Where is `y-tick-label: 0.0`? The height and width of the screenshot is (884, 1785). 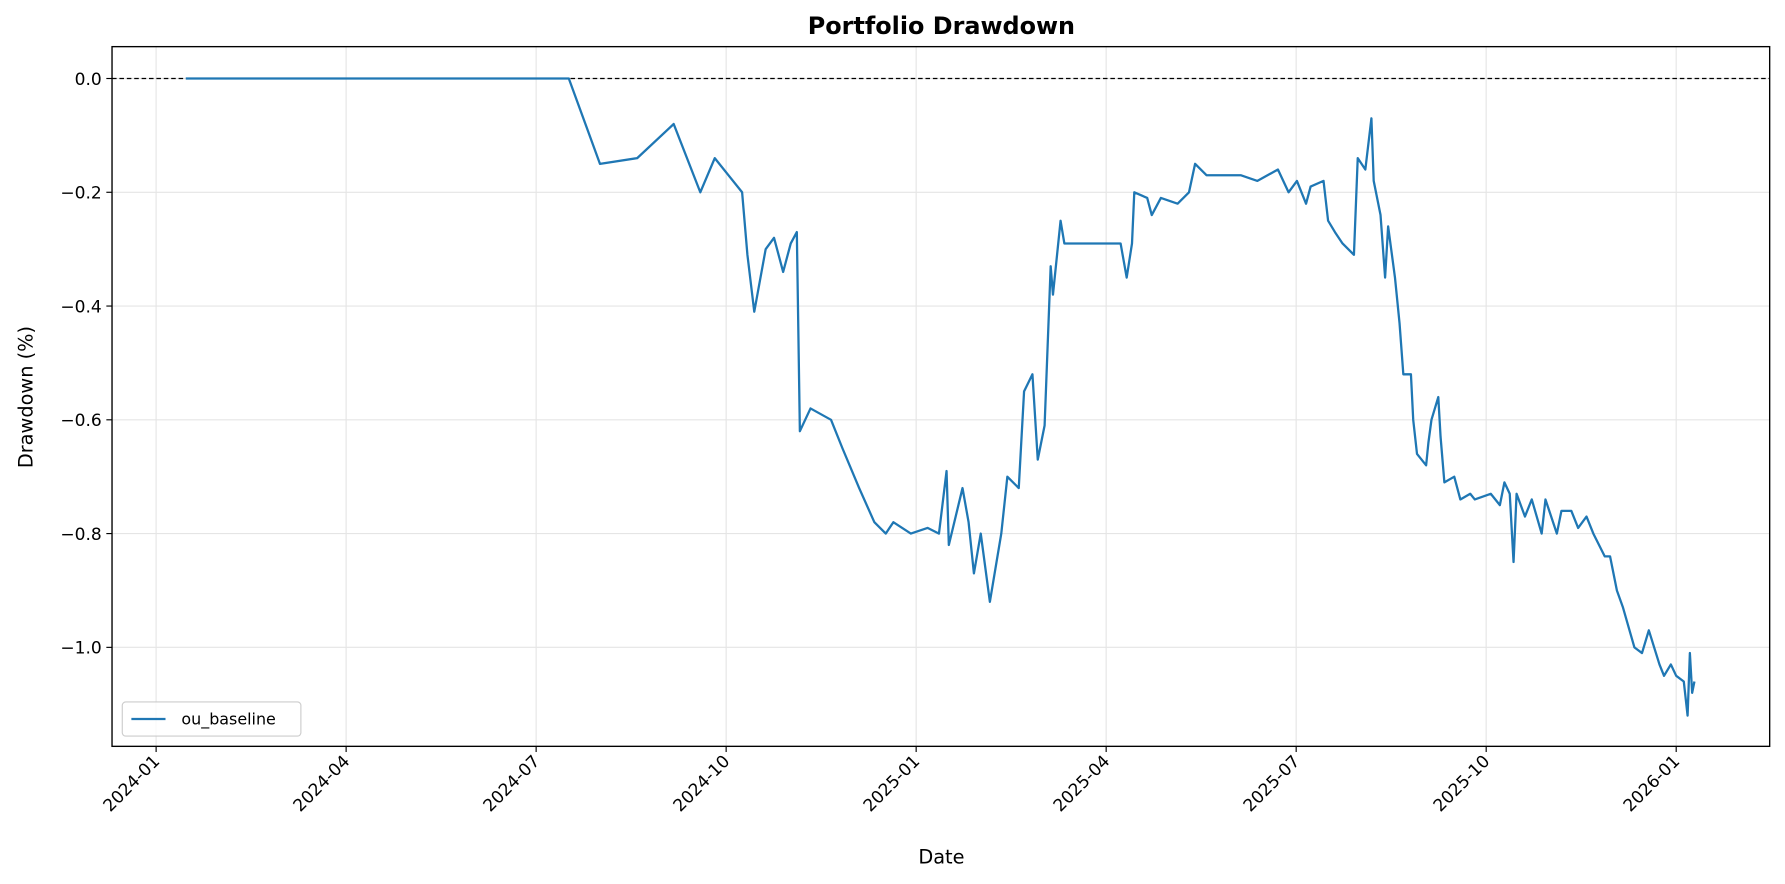 y-tick-label: 0.0 is located at coordinates (88, 80).